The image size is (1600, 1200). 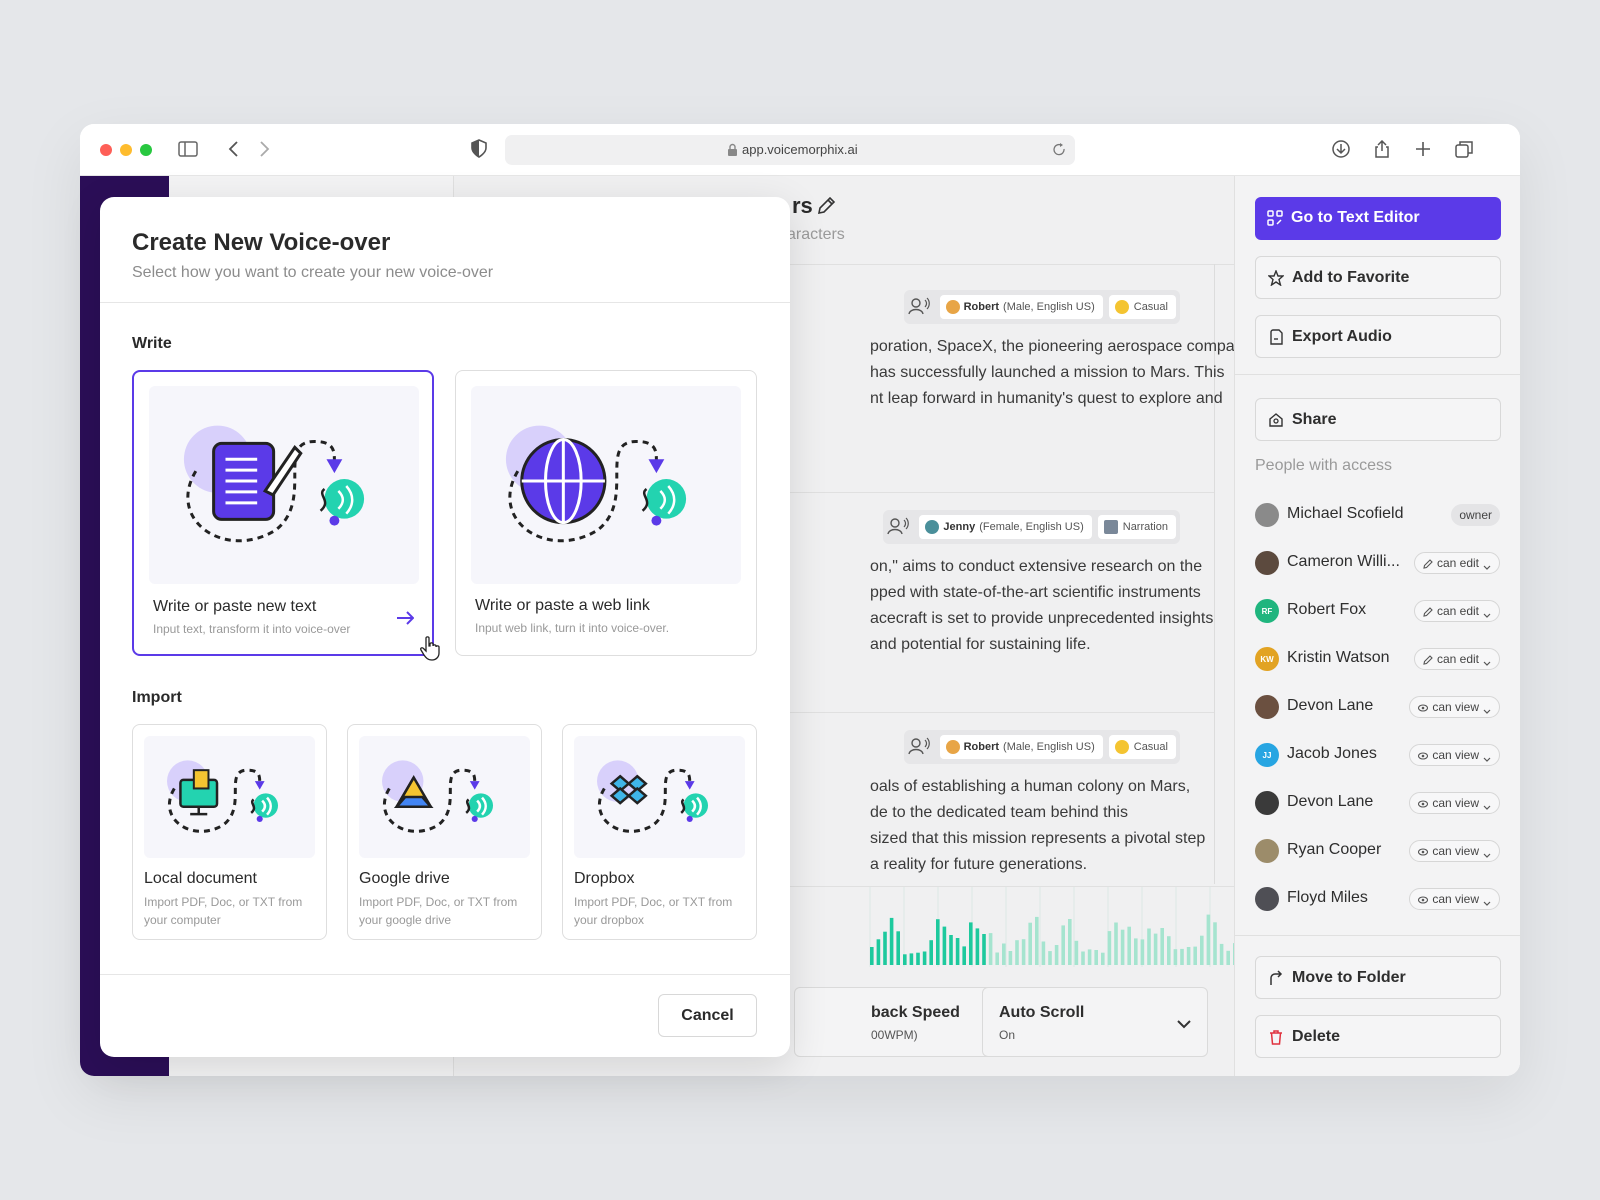 I want to click on forward-button, so click(x=265, y=151).